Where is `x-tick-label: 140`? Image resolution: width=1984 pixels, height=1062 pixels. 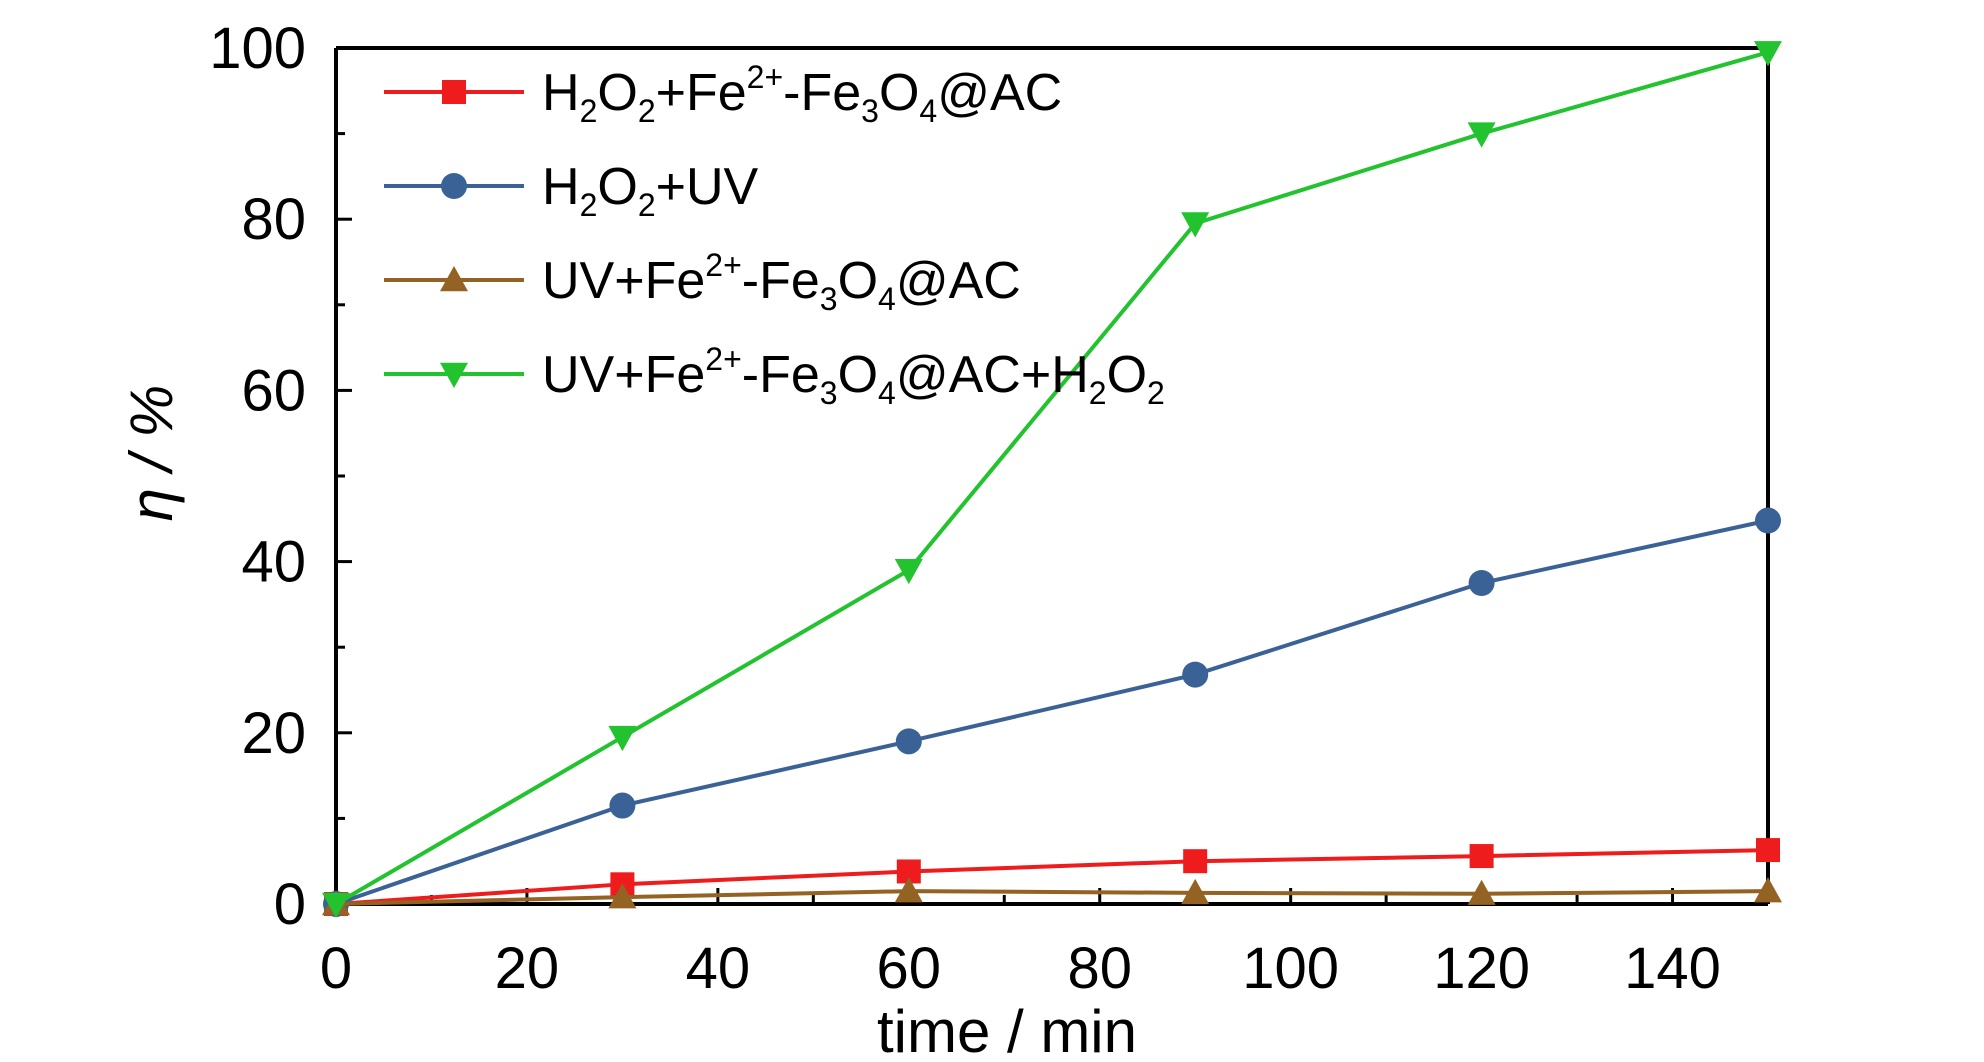 x-tick-label: 140 is located at coordinates (1672, 968).